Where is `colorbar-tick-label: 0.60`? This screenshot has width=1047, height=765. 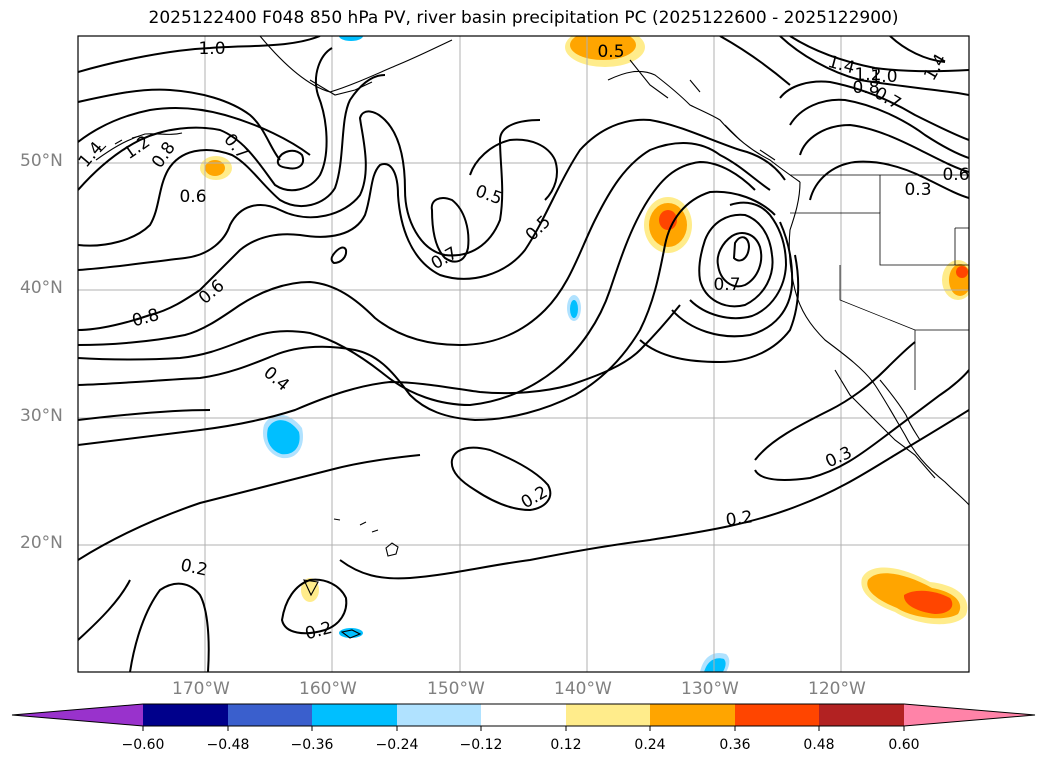 colorbar-tick-label: 0.60 is located at coordinates (904, 745).